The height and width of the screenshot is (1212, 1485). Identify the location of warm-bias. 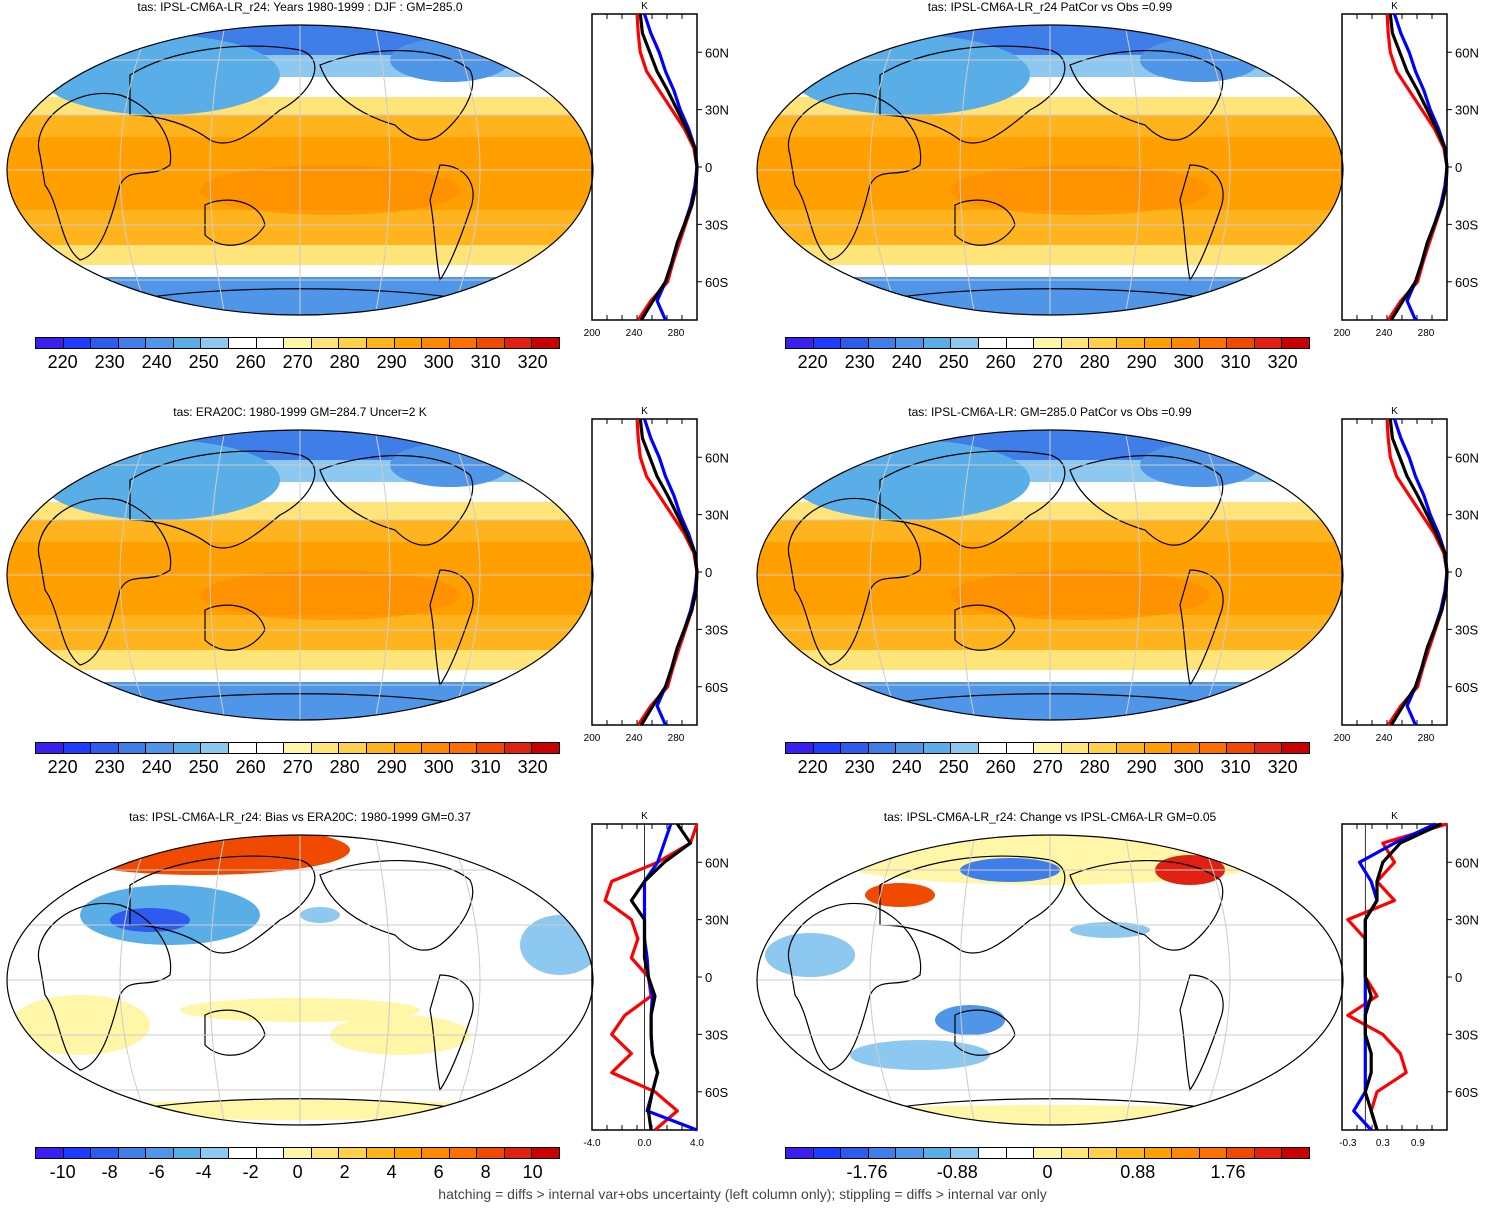
(80, 1025).